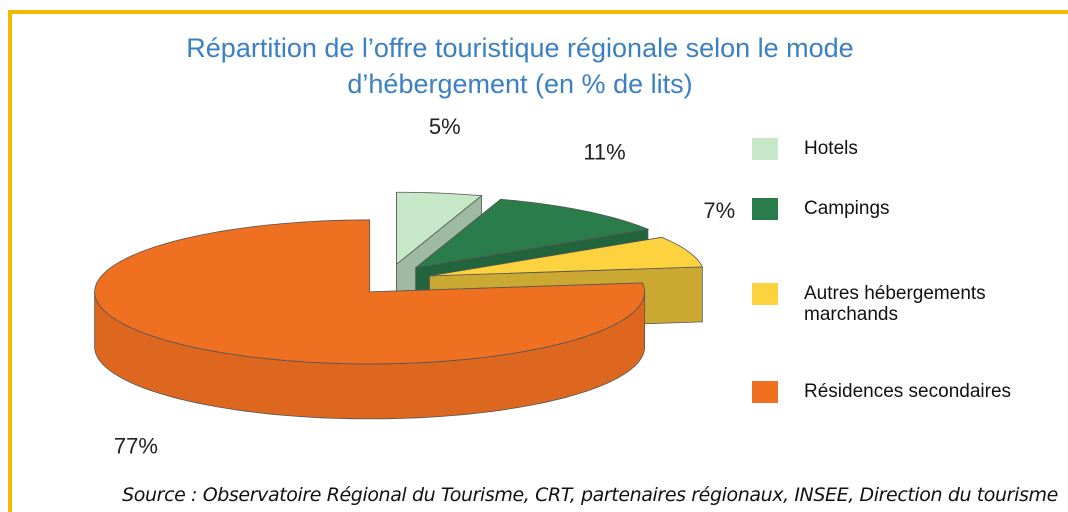  Describe the element at coordinates (847, 208) in the screenshot. I see `legend-label: Campings` at that location.